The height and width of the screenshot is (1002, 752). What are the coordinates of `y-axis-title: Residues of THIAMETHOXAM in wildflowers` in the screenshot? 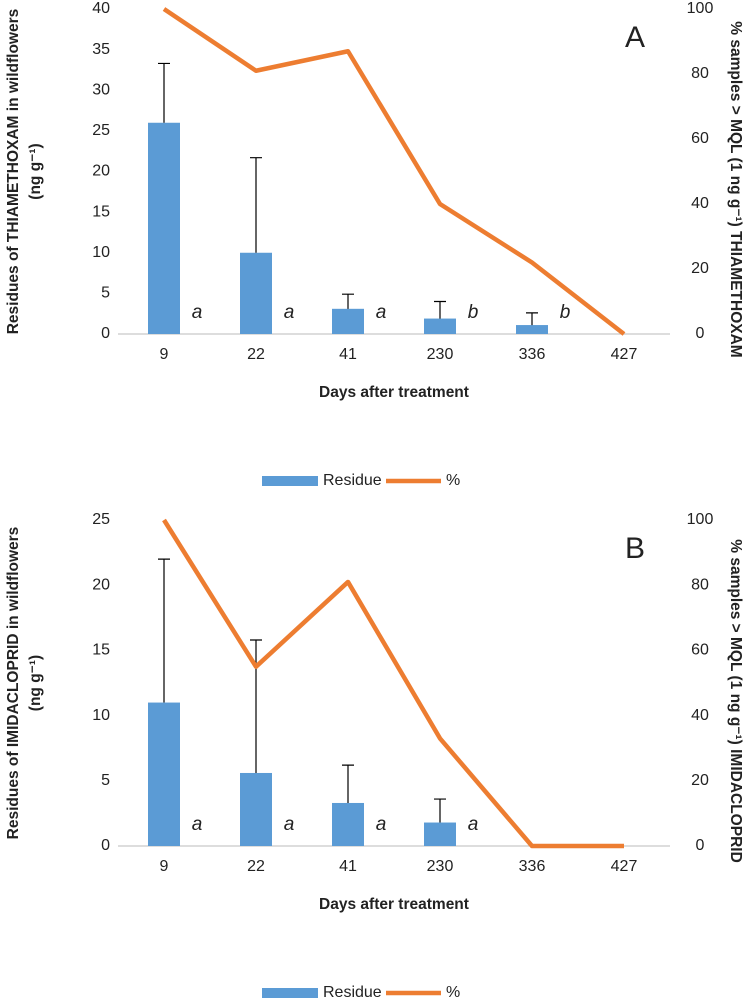 It's located at (13, 172).